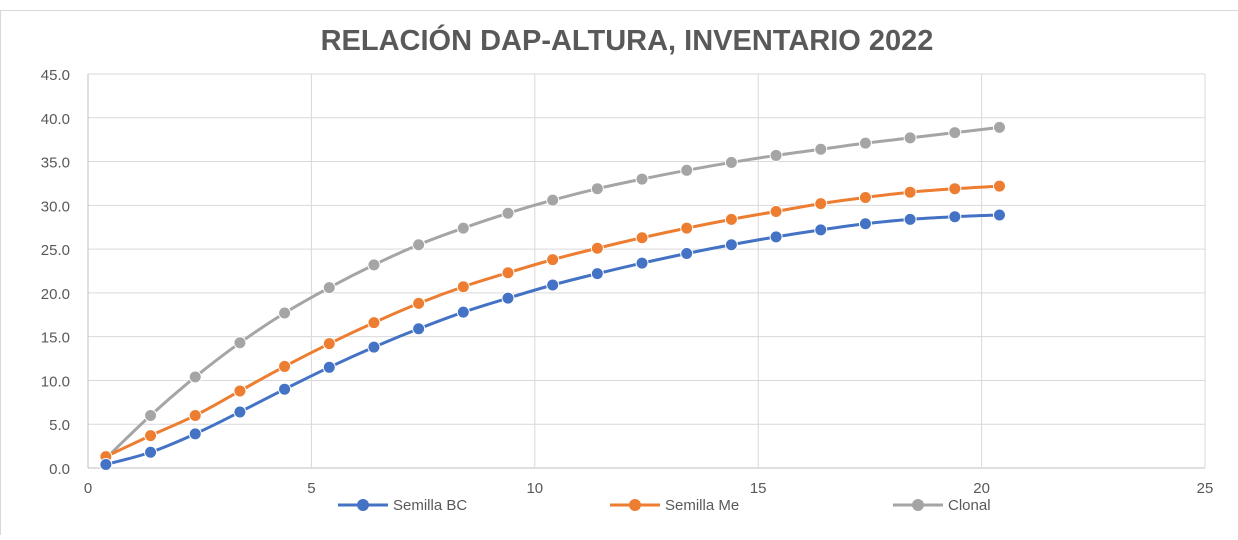 This screenshot has width=1238, height=540. What do you see at coordinates (619, 10) in the screenshot?
I see `chart-border-top` at bounding box center [619, 10].